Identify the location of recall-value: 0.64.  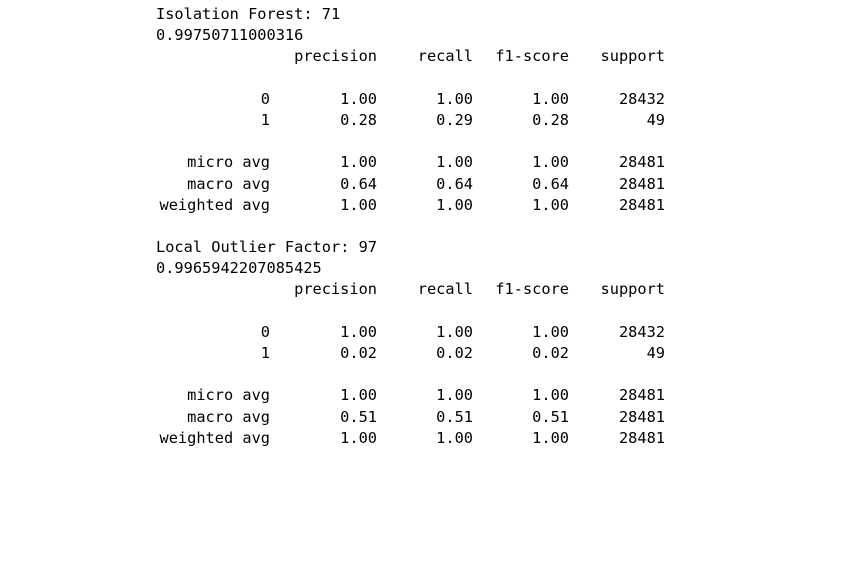
(454, 184).